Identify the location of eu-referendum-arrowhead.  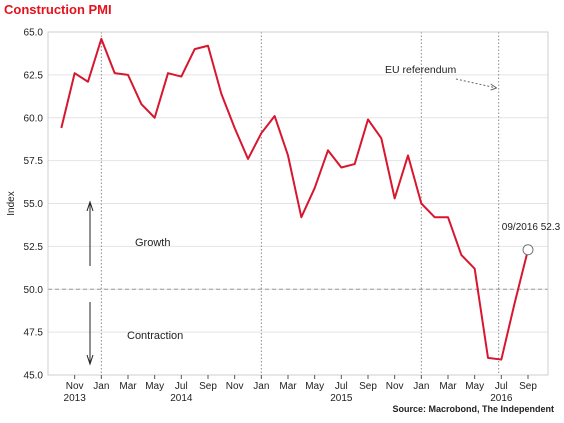
(493, 87).